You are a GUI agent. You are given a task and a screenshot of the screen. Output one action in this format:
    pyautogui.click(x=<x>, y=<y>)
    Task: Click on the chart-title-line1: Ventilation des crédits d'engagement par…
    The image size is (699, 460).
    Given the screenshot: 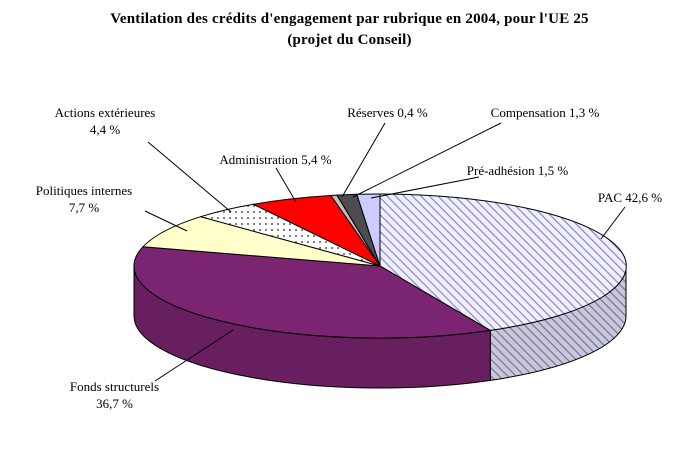 What is the action you would take?
    pyautogui.click(x=349, y=19)
    